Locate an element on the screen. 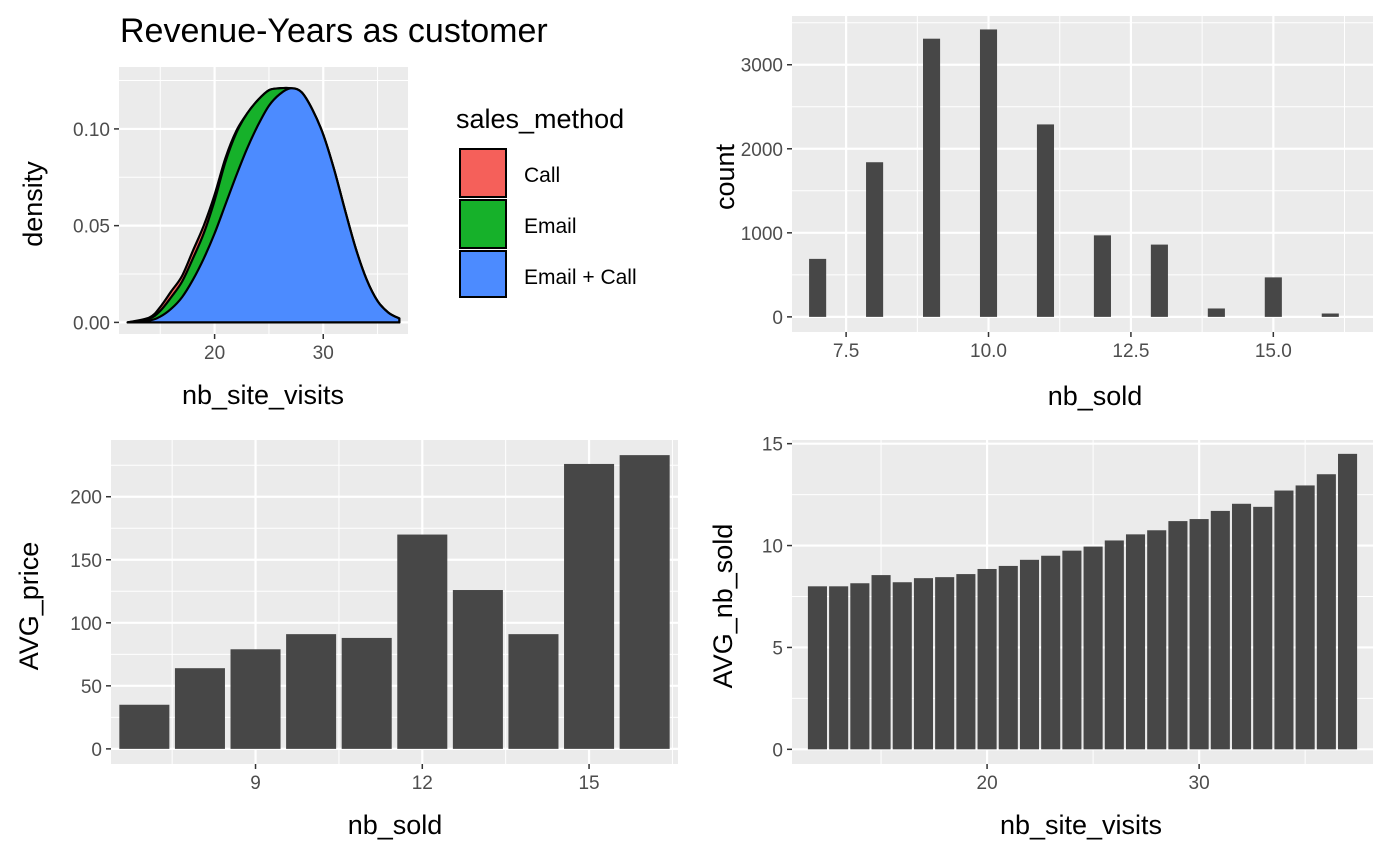 The image size is (1388, 857). y-tick-label: 100 is located at coordinates (86, 624).